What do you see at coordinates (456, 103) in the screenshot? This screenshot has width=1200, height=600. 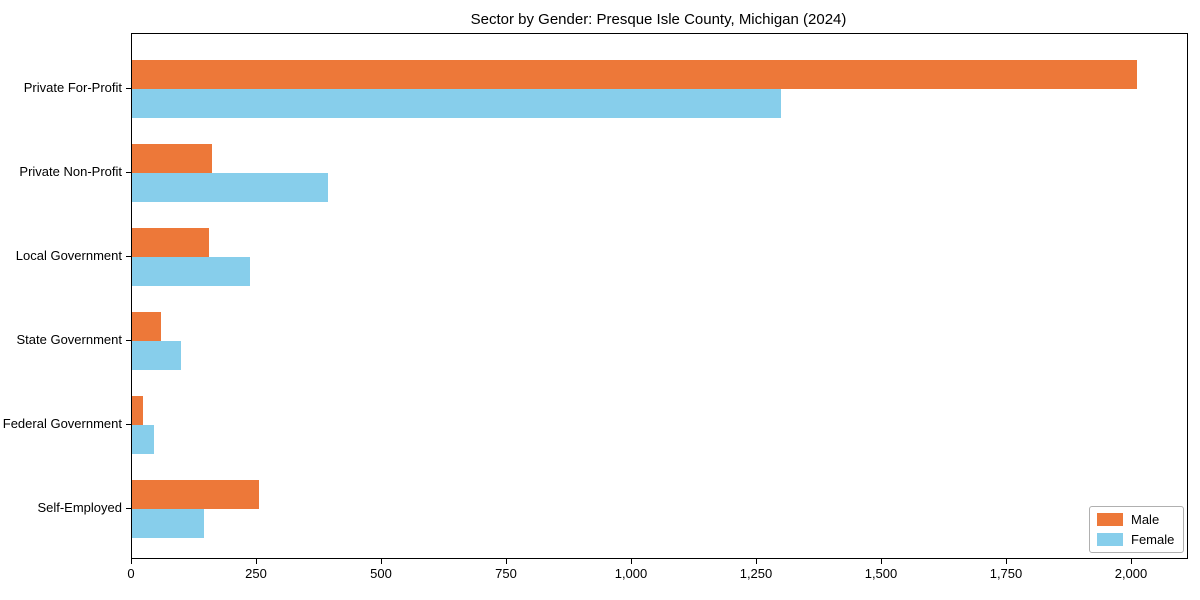 I see `bar-female-private-for-profit` at bounding box center [456, 103].